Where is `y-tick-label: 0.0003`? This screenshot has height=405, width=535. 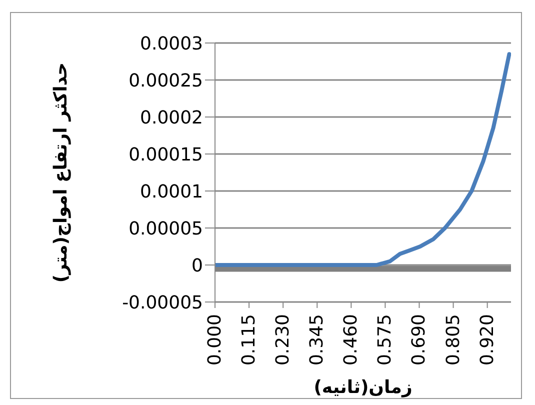
y-tick-label: 0.0003 is located at coordinates (171, 43).